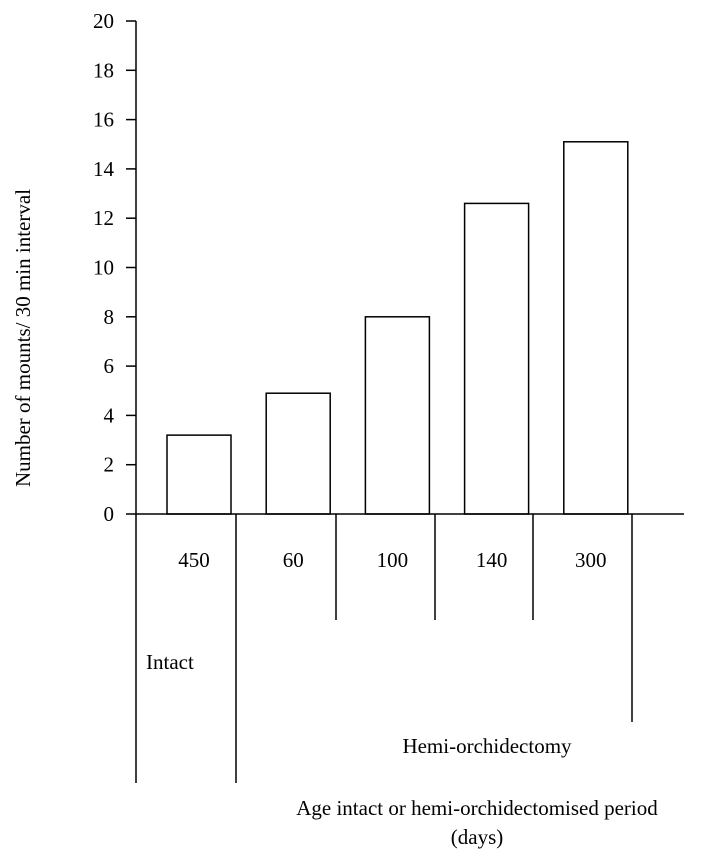 This screenshot has width=705, height=850. Describe the element at coordinates (103, 70) in the screenshot. I see `y-tick-label: 18` at that location.